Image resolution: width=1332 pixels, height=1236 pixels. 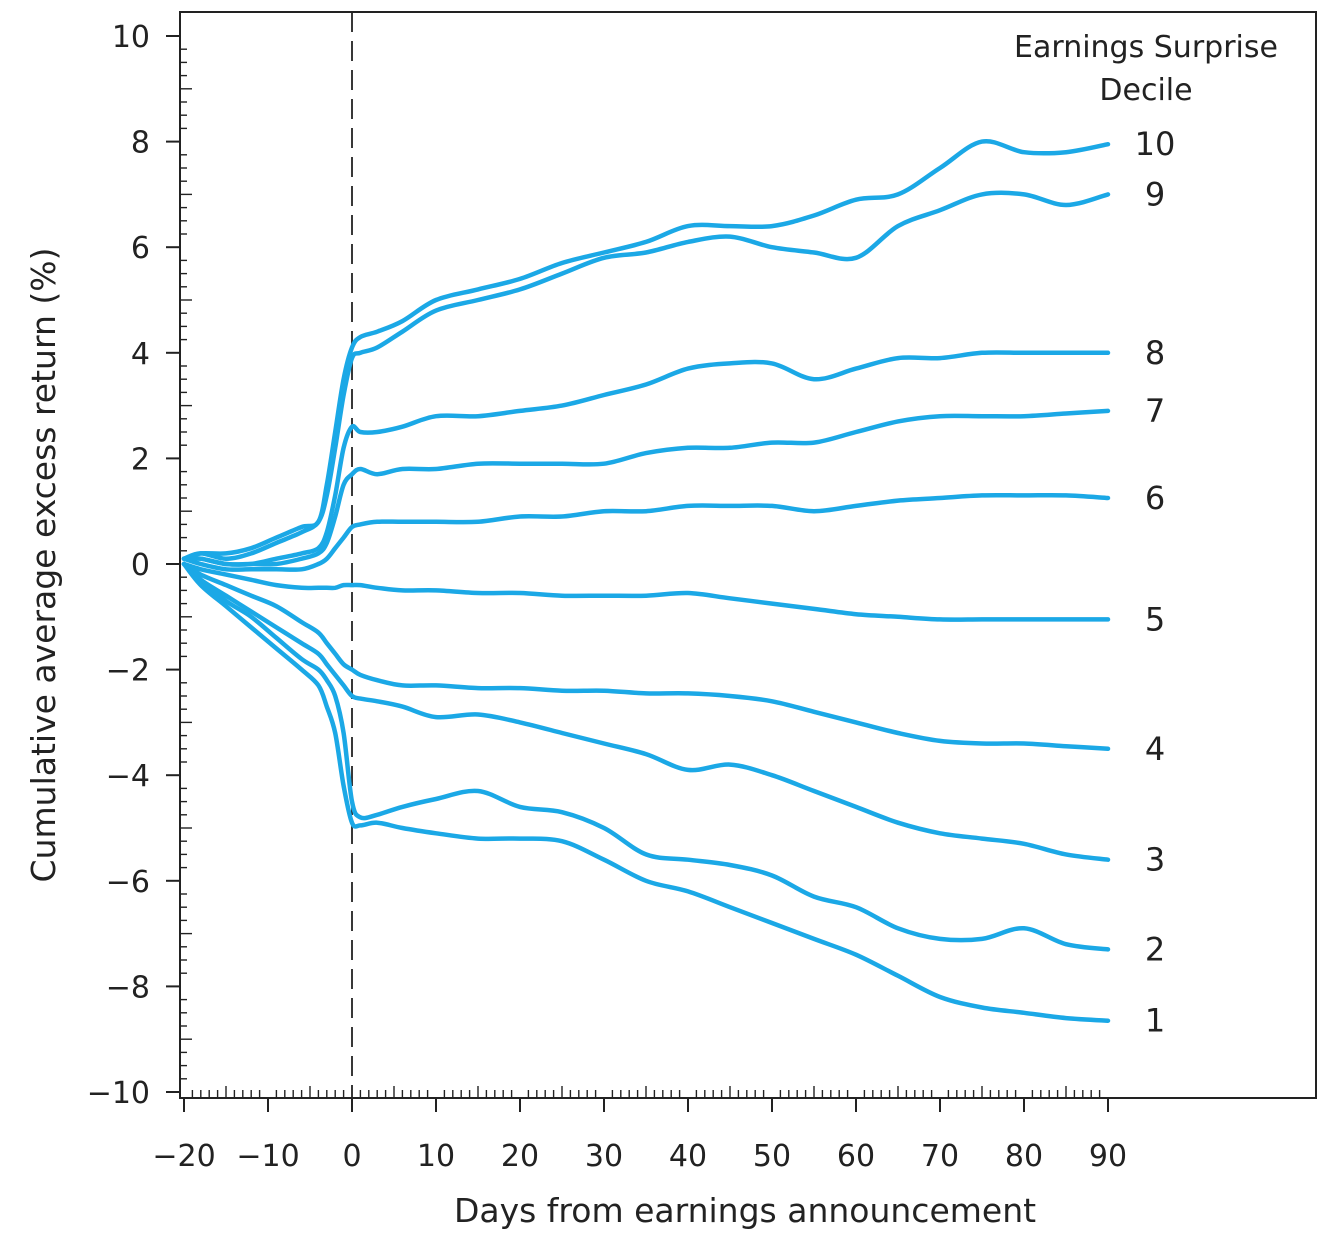 I want to click on x-tick-label: 40, so click(x=688, y=1156).